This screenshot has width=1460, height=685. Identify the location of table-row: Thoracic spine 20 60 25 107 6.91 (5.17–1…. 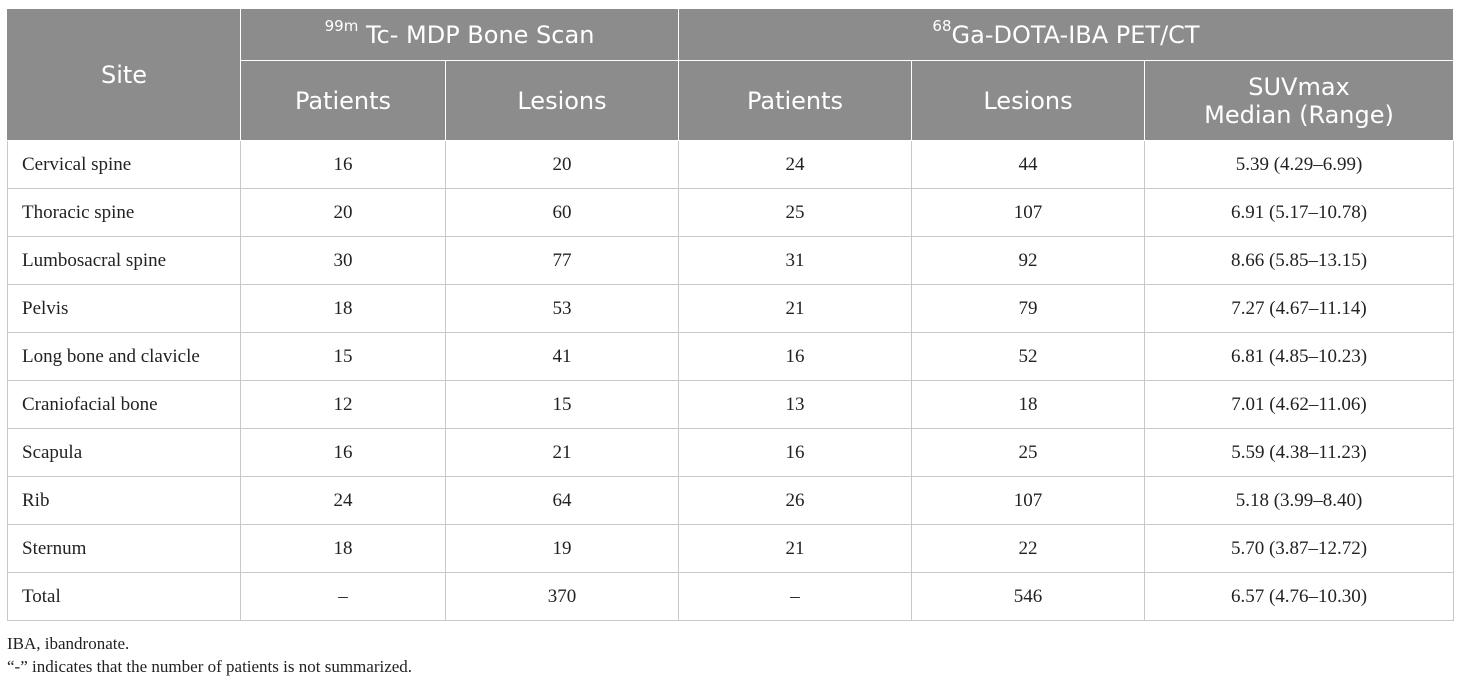
(731, 212).